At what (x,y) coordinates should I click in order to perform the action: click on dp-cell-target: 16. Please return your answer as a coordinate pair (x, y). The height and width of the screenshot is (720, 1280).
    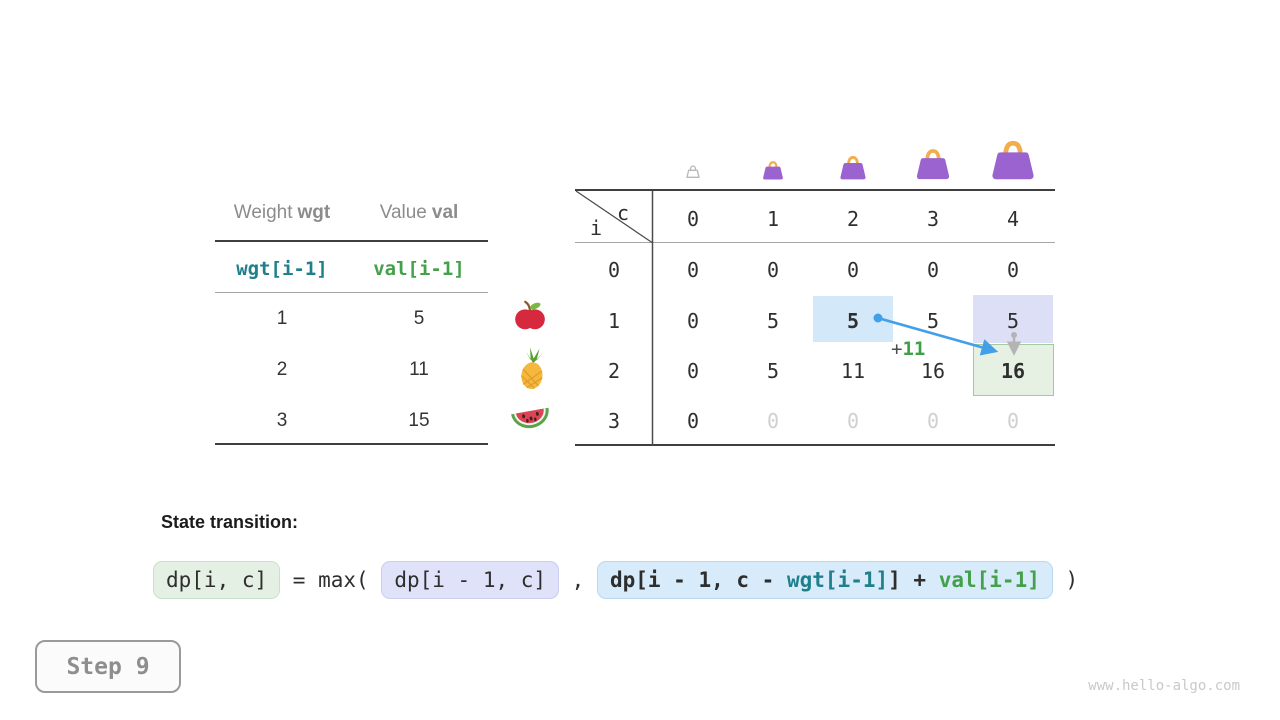
    Looking at the image, I should click on (1013, 371).